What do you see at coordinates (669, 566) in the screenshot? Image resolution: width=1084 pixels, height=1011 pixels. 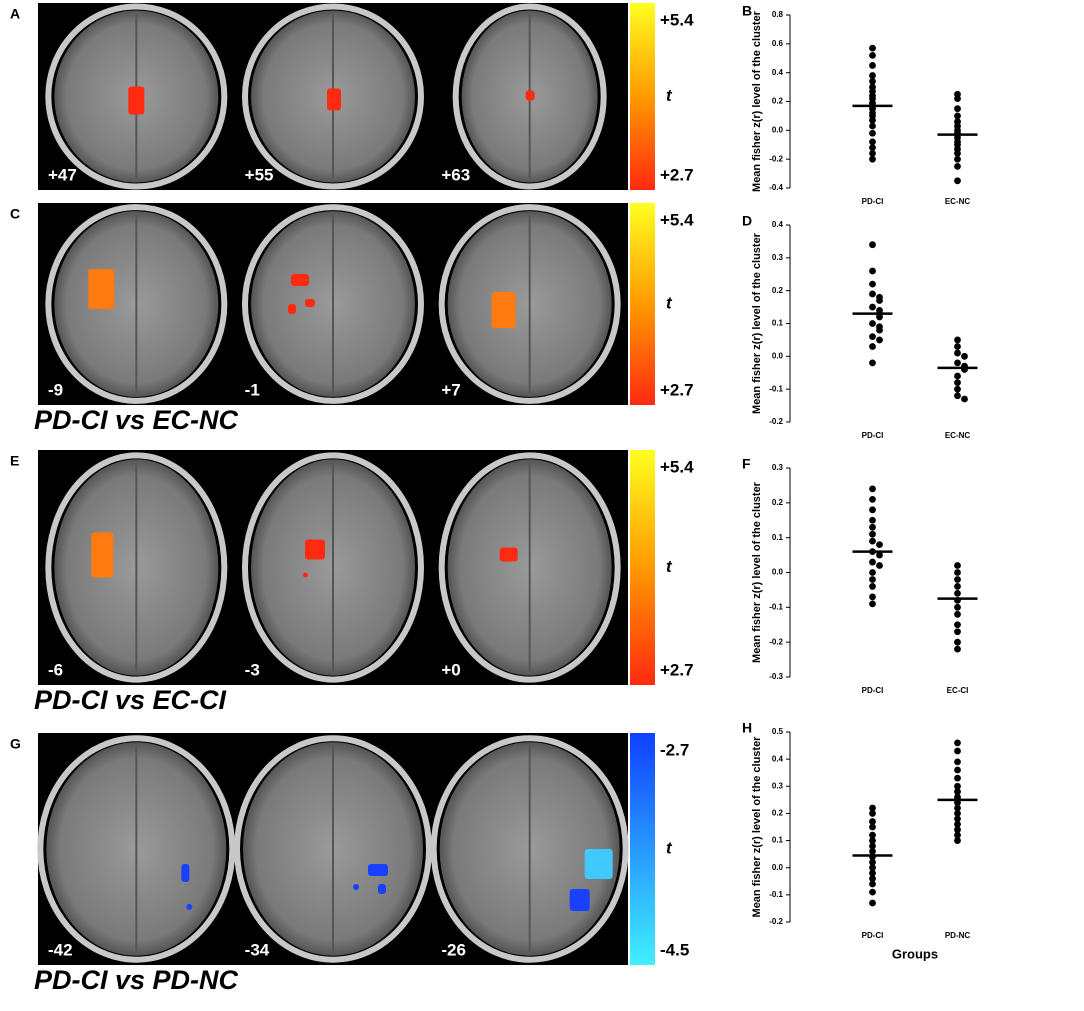 I see `colorbar-title: t` at bounding box center [669, 566].